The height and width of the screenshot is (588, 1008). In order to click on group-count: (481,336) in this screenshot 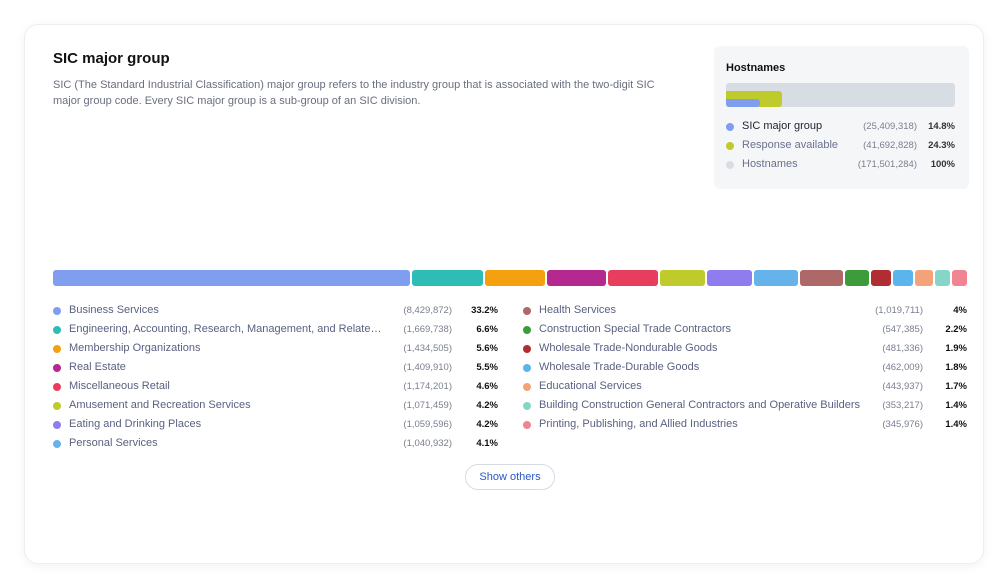, I will do `click(902, 348)`.